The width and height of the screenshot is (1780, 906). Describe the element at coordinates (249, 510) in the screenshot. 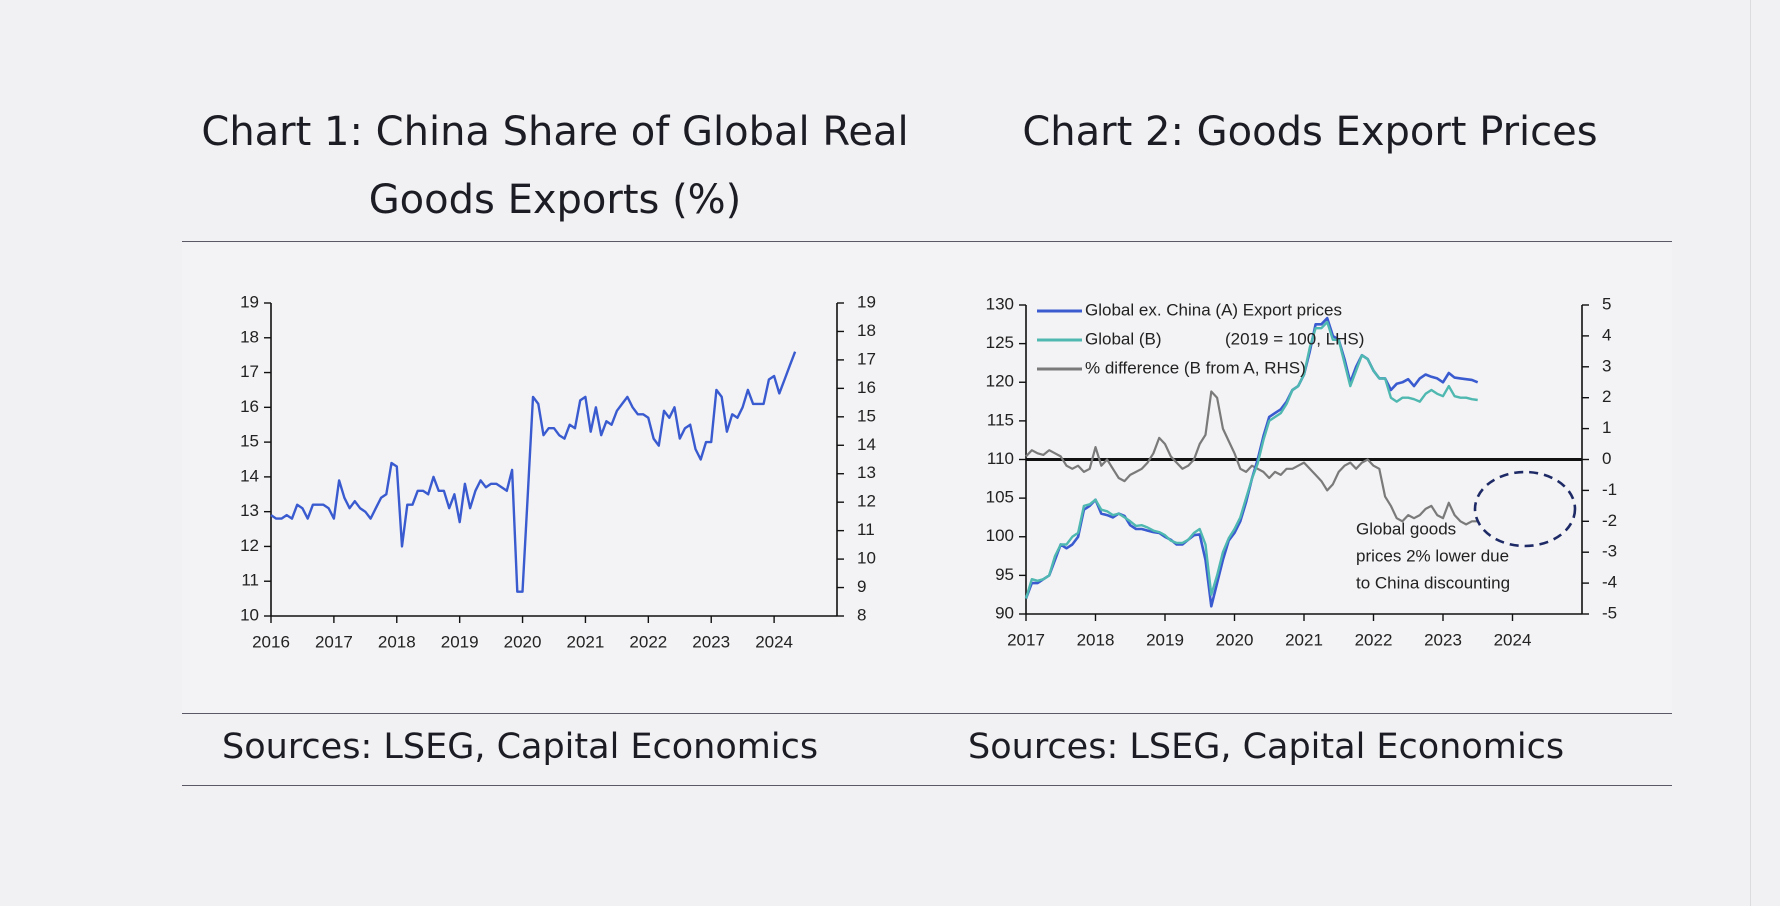

I see `chart1-ytick-left-label: 13` at that location.